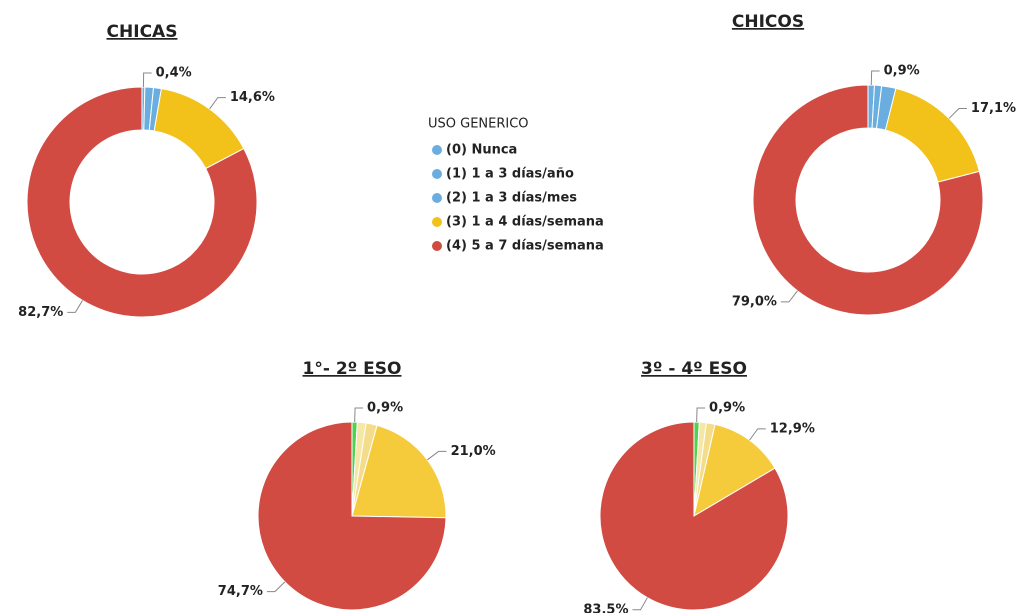 This screenshot has height=613, width=1025. What do you see at coordinates (525, 246) in the screenshot?
I see `legend-label: (4) 5 a 7 días/semana` at bounding box center [525, 246].